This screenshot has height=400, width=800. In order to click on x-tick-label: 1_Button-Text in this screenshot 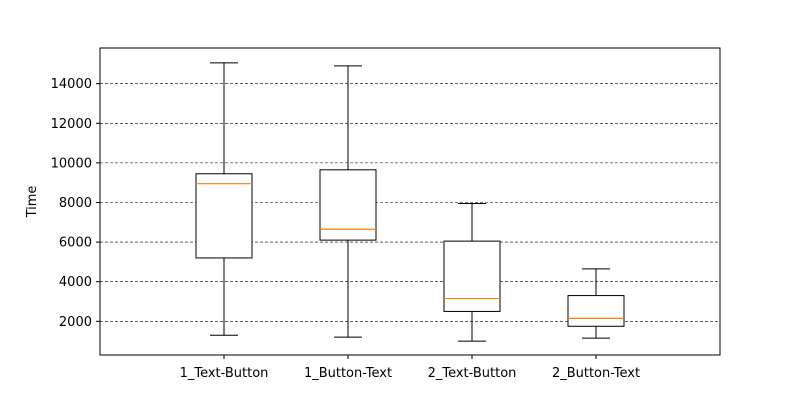, I will do `click(348, 373)`.